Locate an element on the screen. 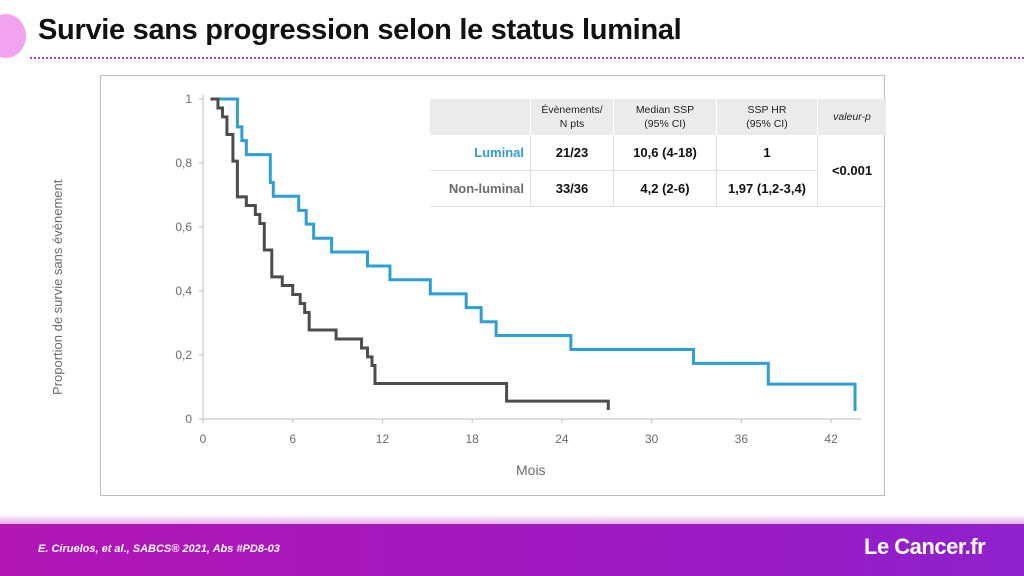  y-tick-label: 0,8 is located at coordinates (183, 163).